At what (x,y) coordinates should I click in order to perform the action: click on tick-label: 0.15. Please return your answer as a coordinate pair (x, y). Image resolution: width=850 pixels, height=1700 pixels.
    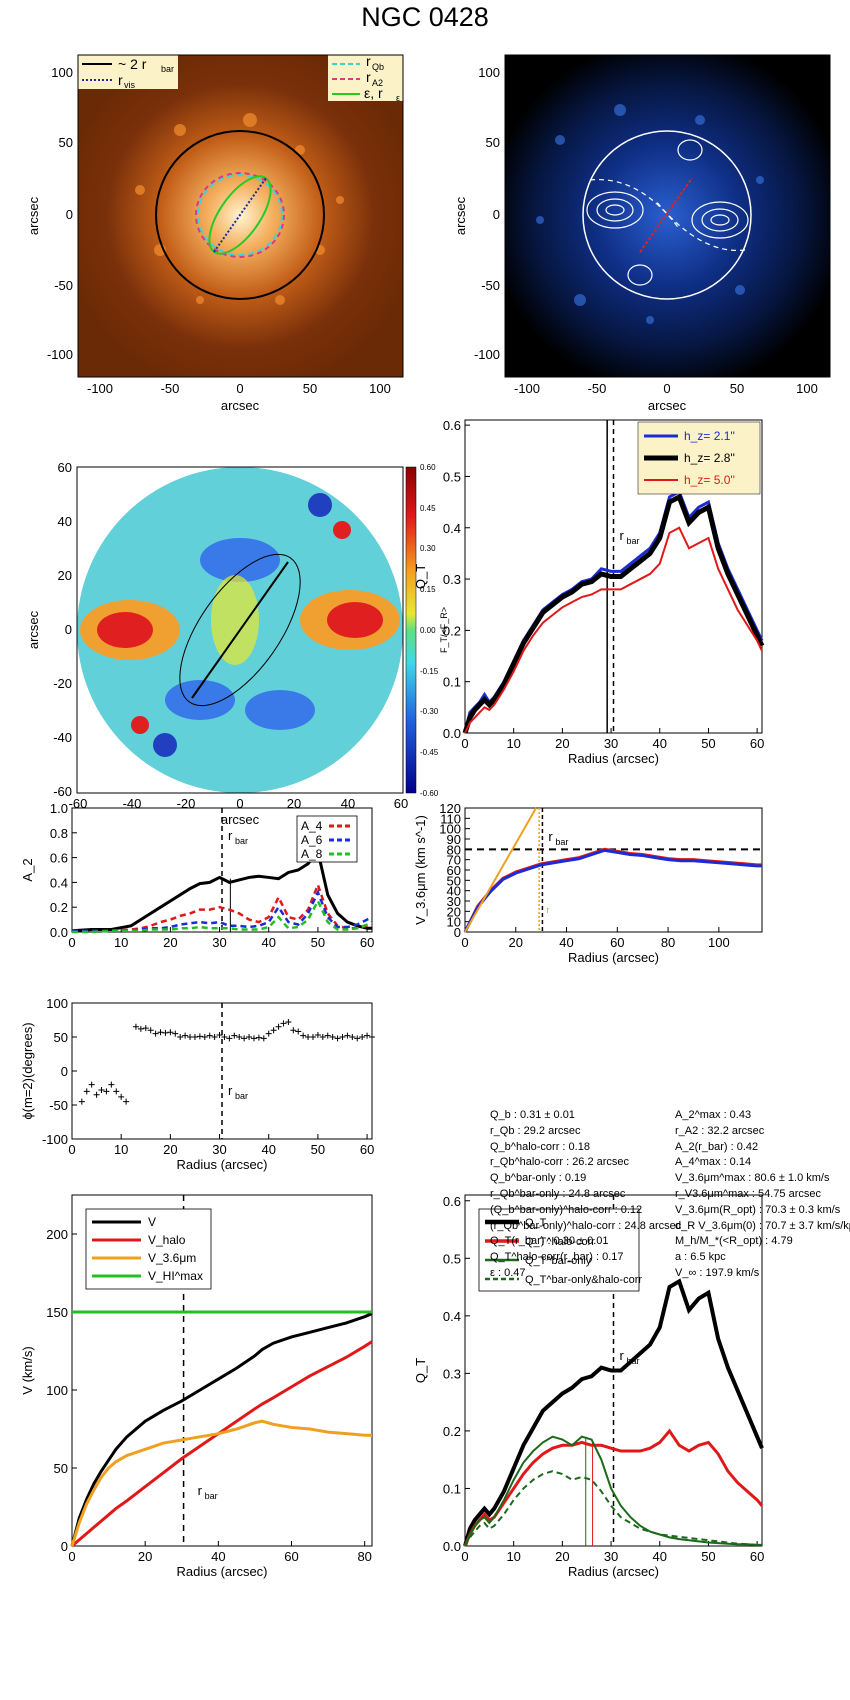
    Looking at the image, I should click on (428, 589).